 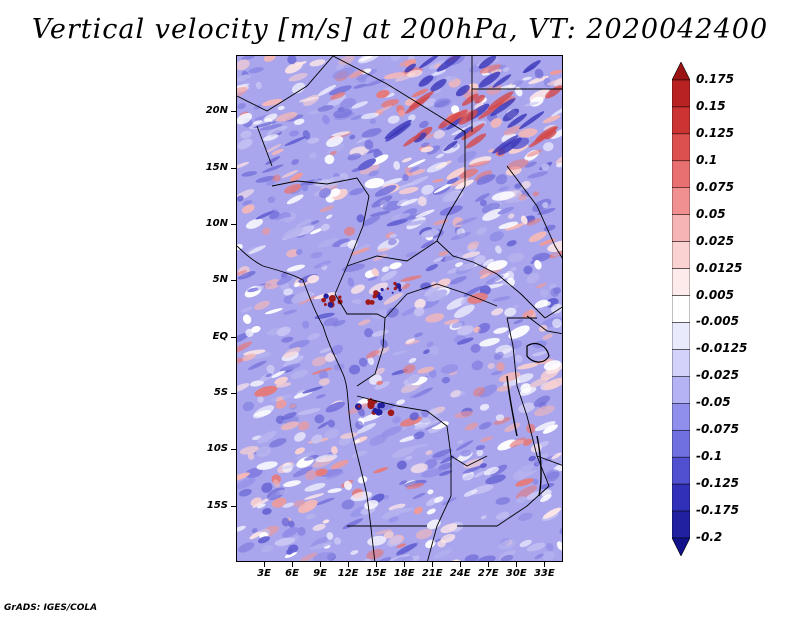 I want to click on border-chad-car, so click(x=392, y=253).